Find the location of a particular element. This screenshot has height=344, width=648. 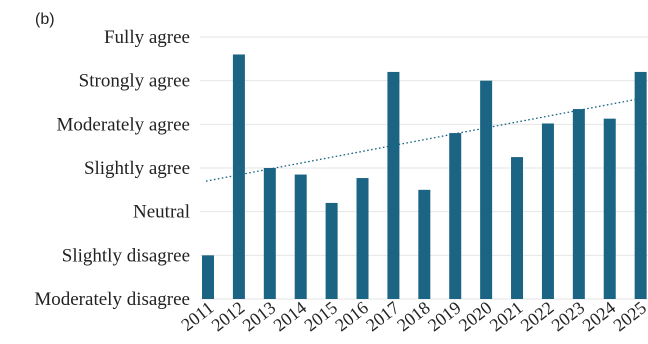

bar-2025 is located at coordinates (640, 185).